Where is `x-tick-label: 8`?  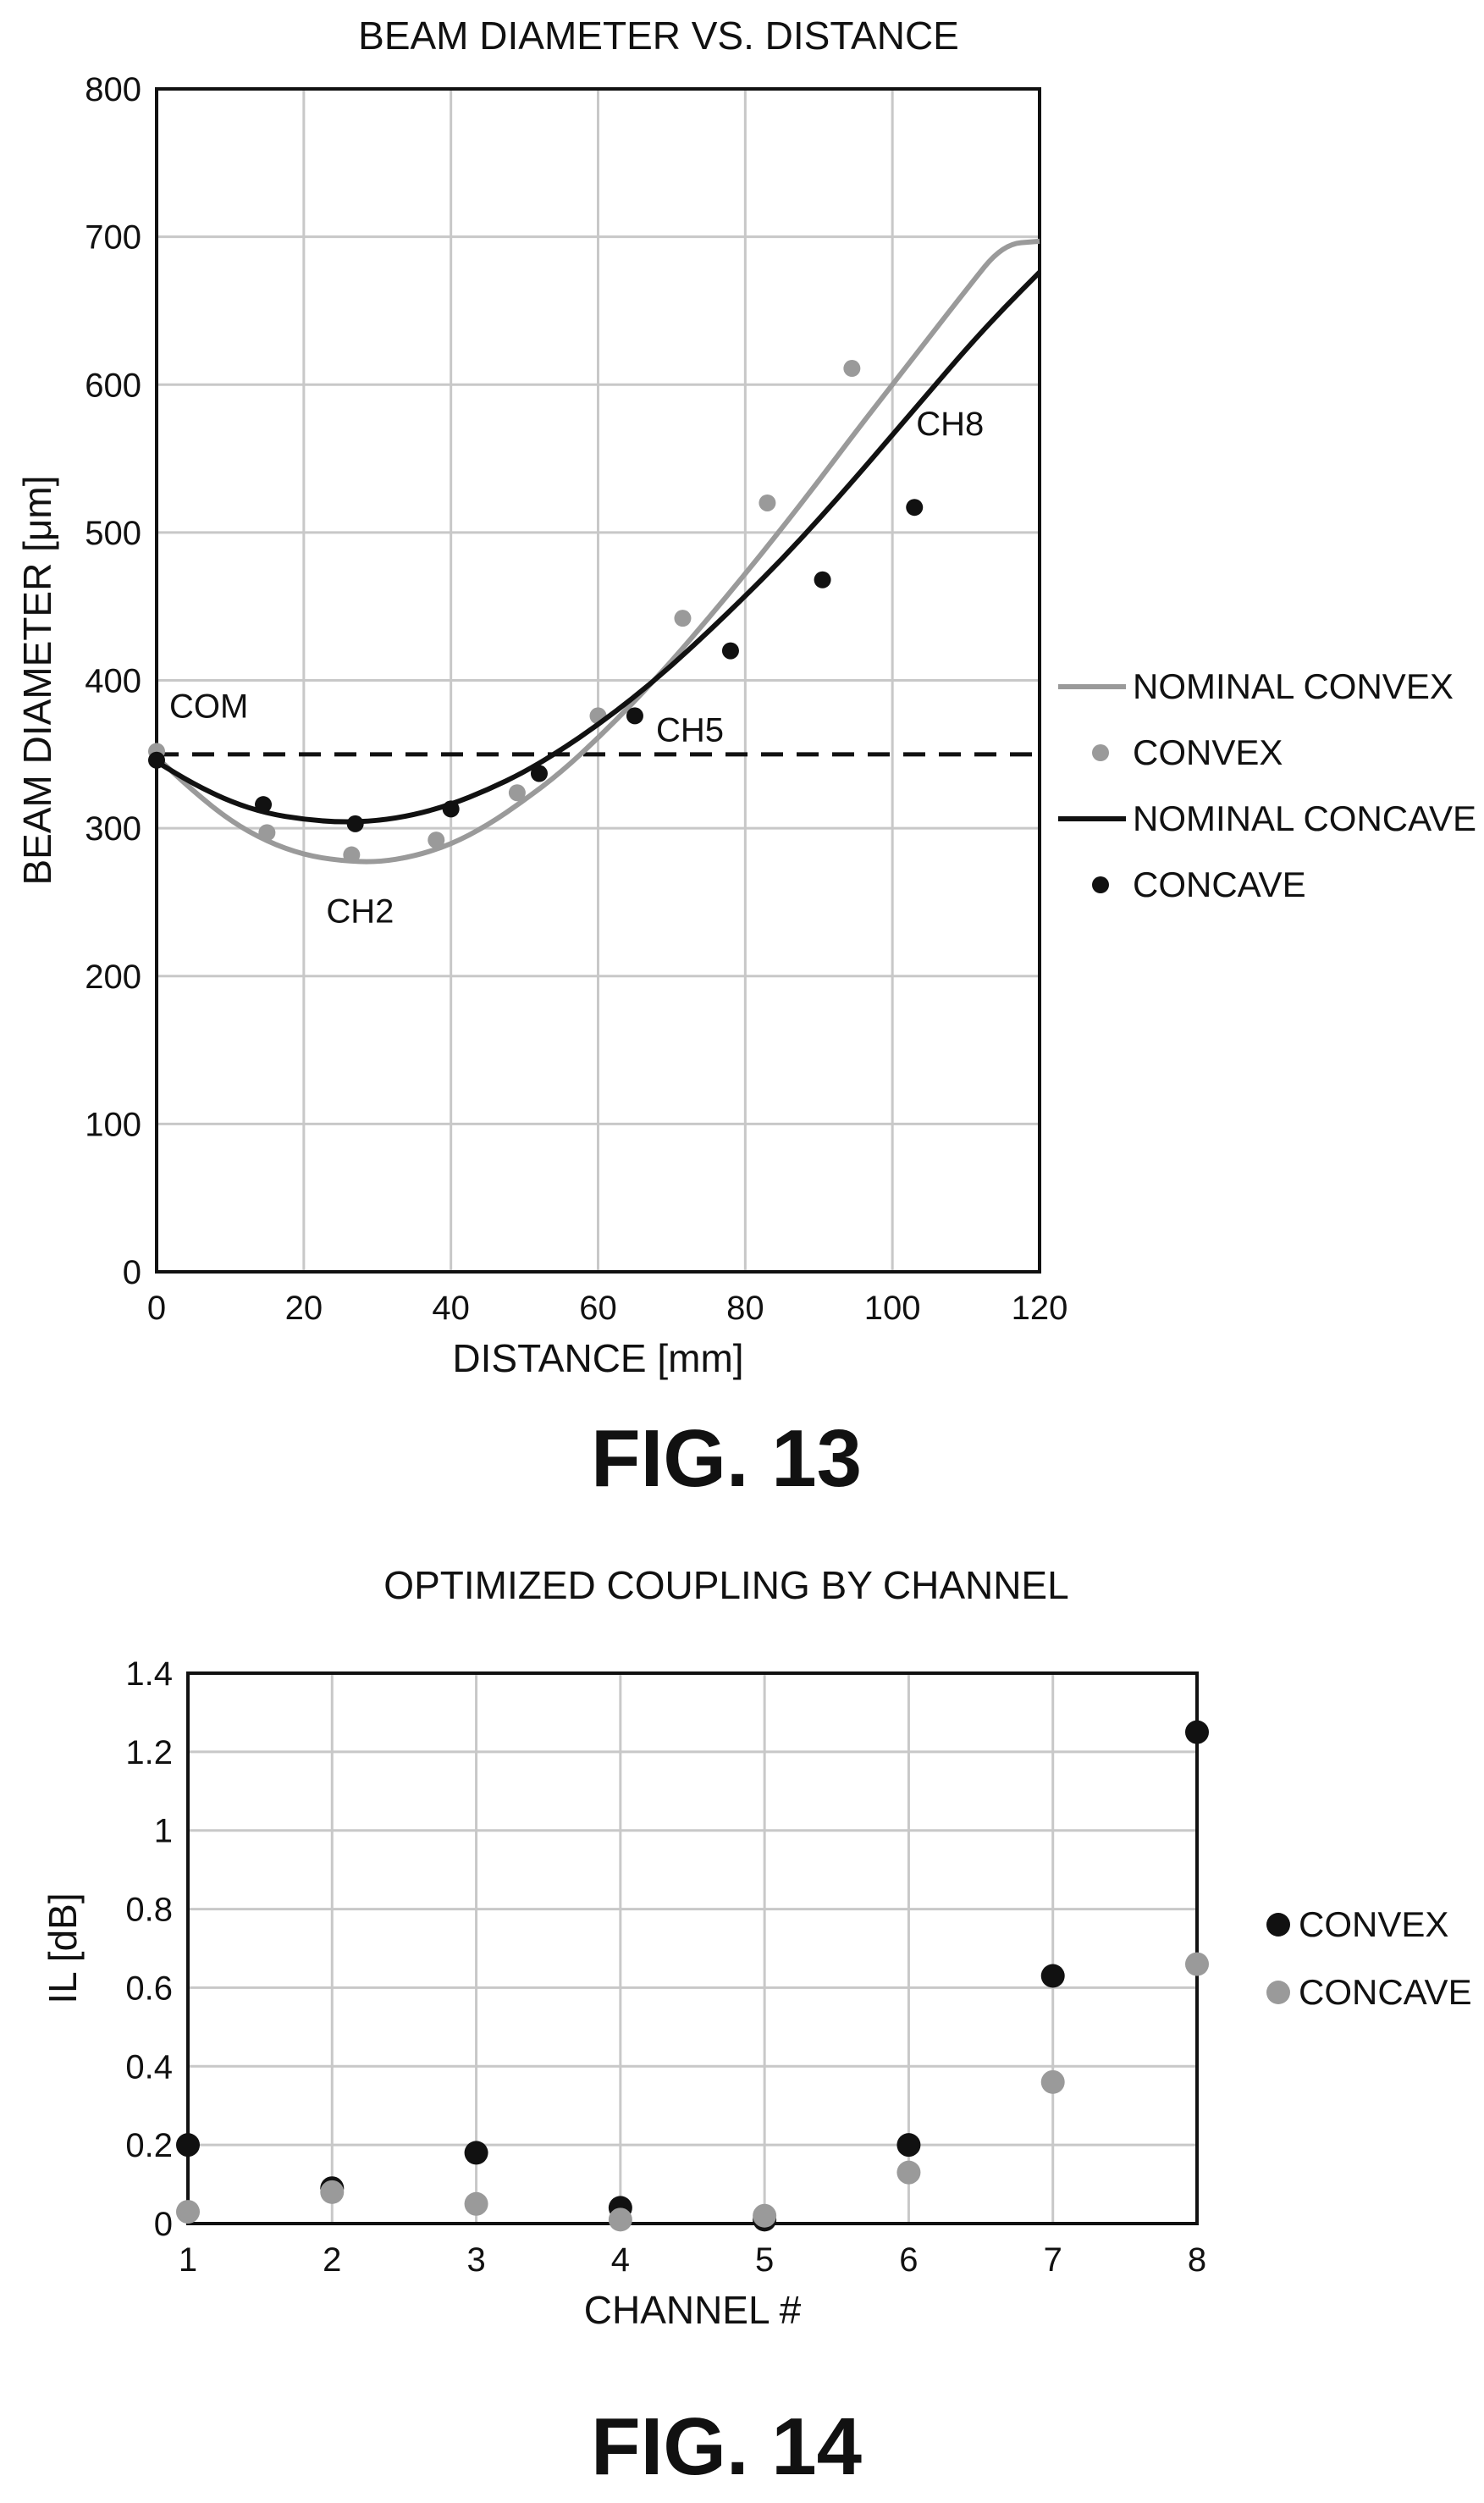 x-tick-label: 8 is located at coordinates (1197, 2260).